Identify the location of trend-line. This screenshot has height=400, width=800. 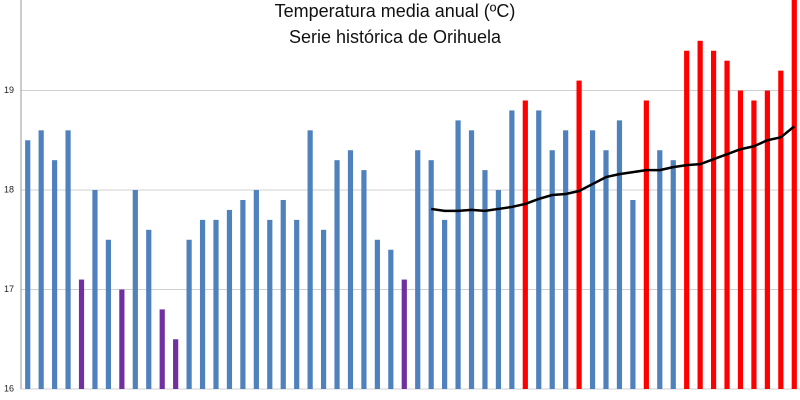
(613, 169).